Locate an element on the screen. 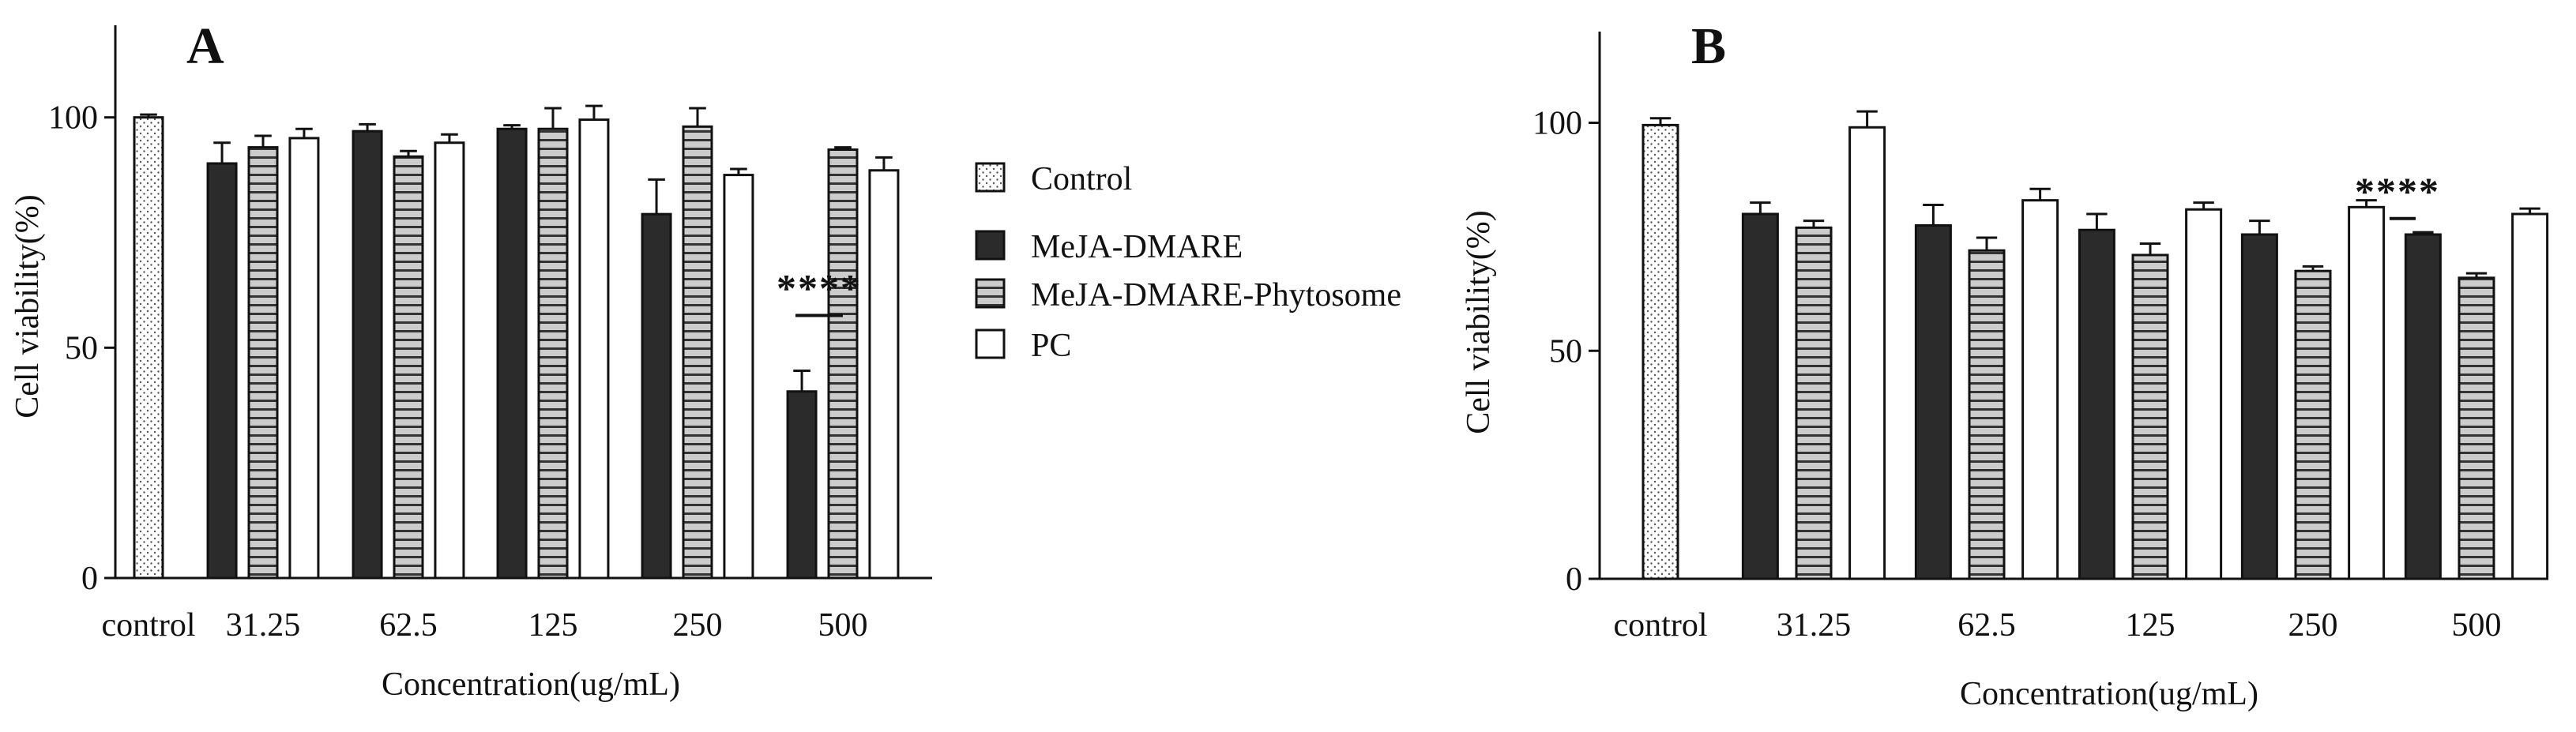 Image resolution: width=2576 pixels, height=732 pixels. error-bar-b-control is located at coordinates (1661, 121).